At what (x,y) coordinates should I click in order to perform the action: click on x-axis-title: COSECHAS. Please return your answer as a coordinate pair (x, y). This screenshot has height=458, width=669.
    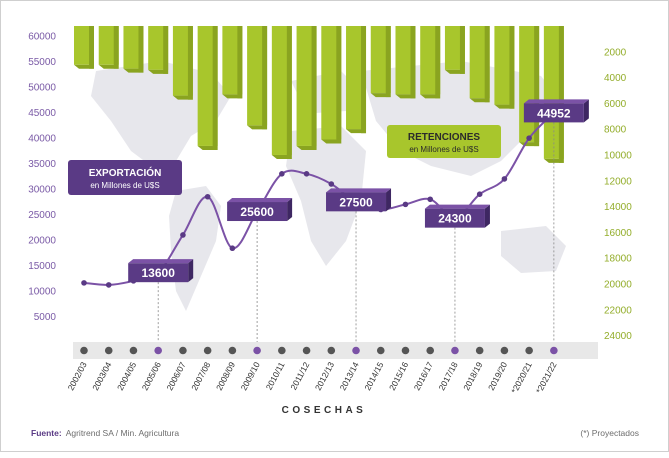
    Looking at the image, I should click on (324, 410).